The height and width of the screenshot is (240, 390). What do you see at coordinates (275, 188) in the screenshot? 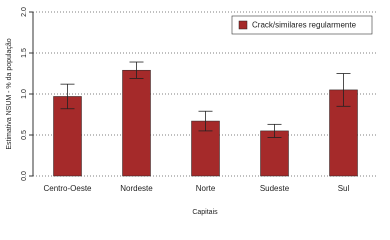
I see `x-tick-label: Sudeste` at bounding box center [275, 188].